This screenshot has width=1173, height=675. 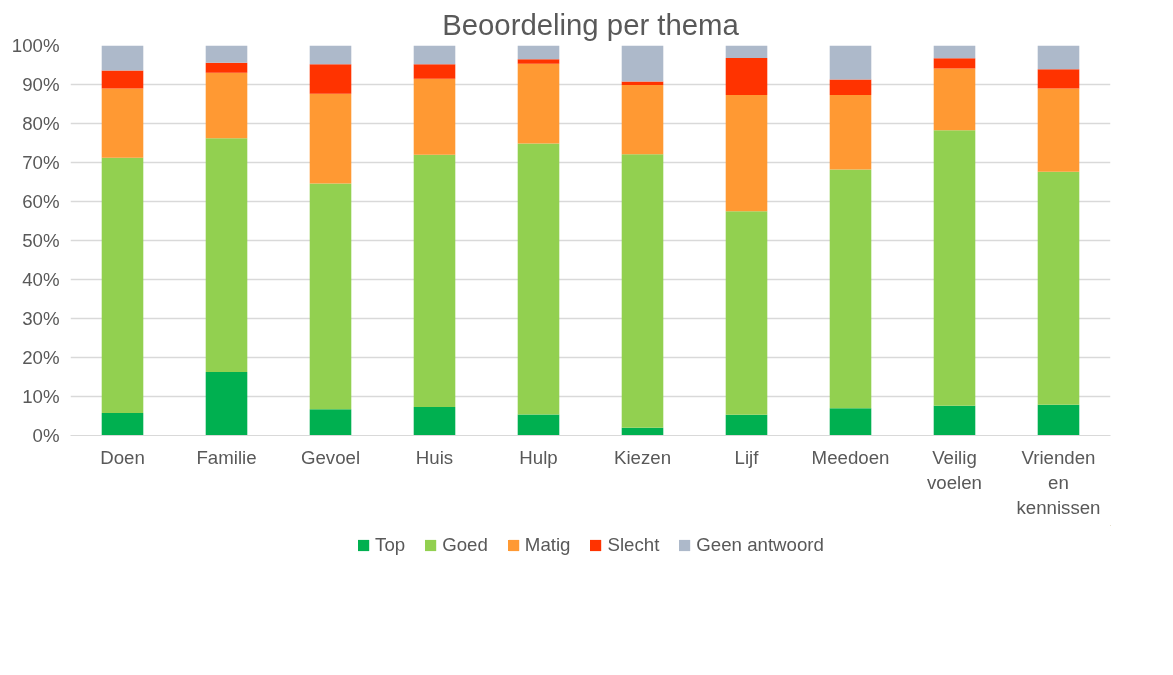 What do you see at coordinates (954, 469) in the screenshot?
I see `x-tick-label: Veilig voelen` at bounding box center [954, 469].